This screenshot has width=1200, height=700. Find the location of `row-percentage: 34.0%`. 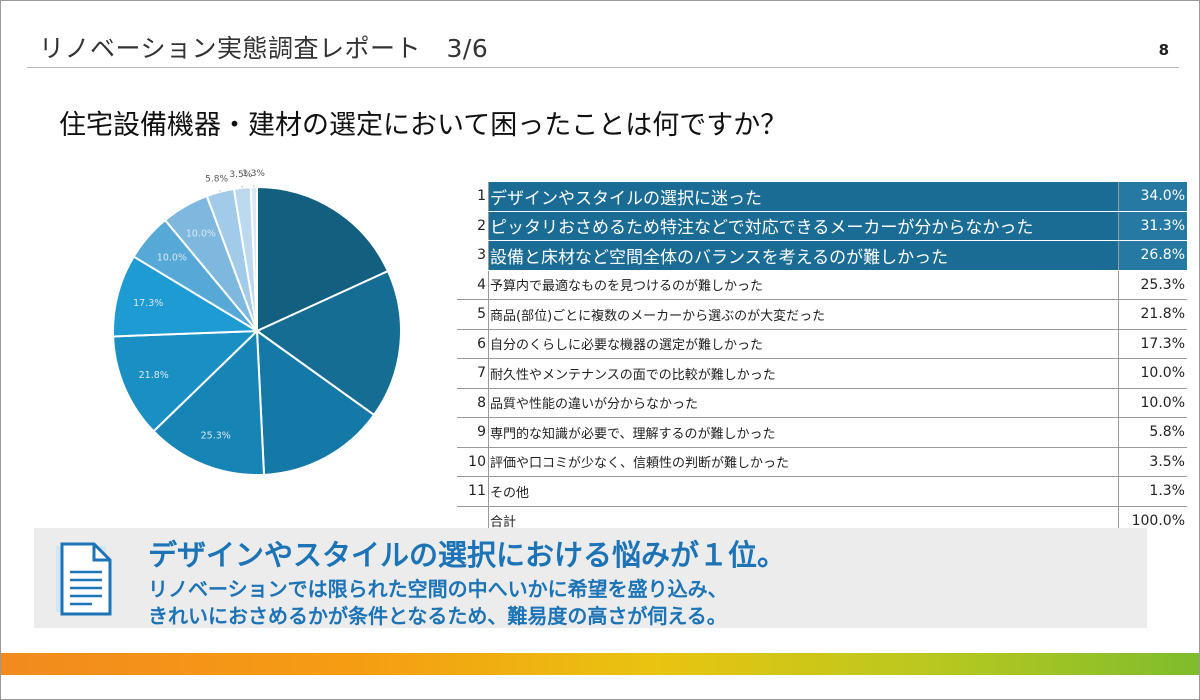

row-percentage: 34.0% is located at coordinates (1152, 197).